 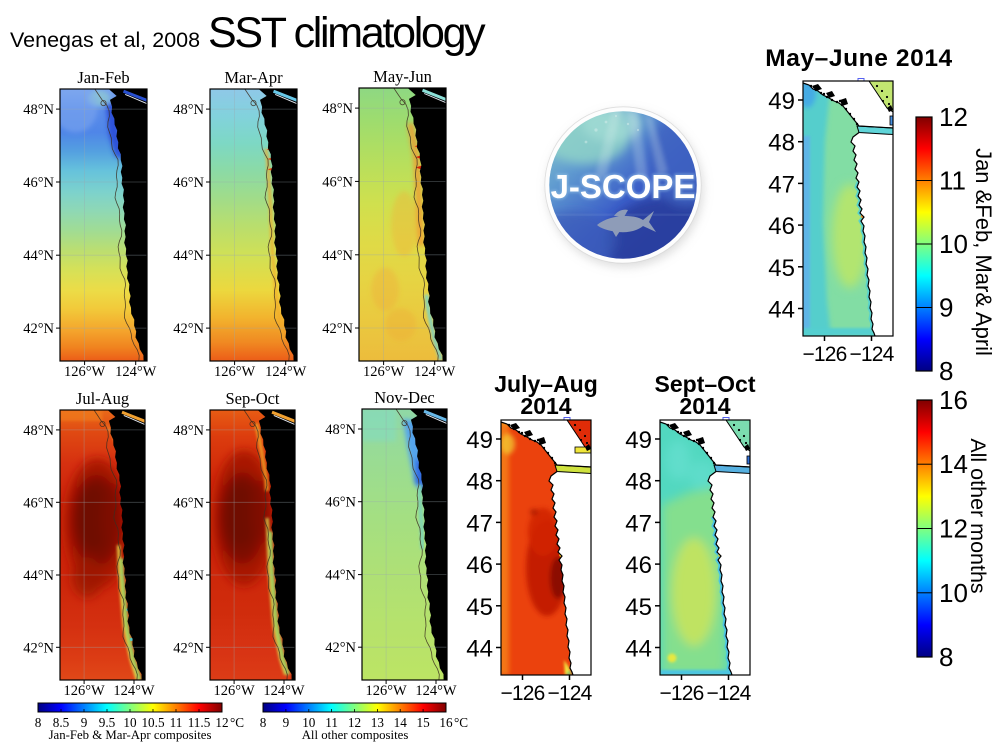 I want to click on svg-text: May-Jun, so click(x=402, y=76).